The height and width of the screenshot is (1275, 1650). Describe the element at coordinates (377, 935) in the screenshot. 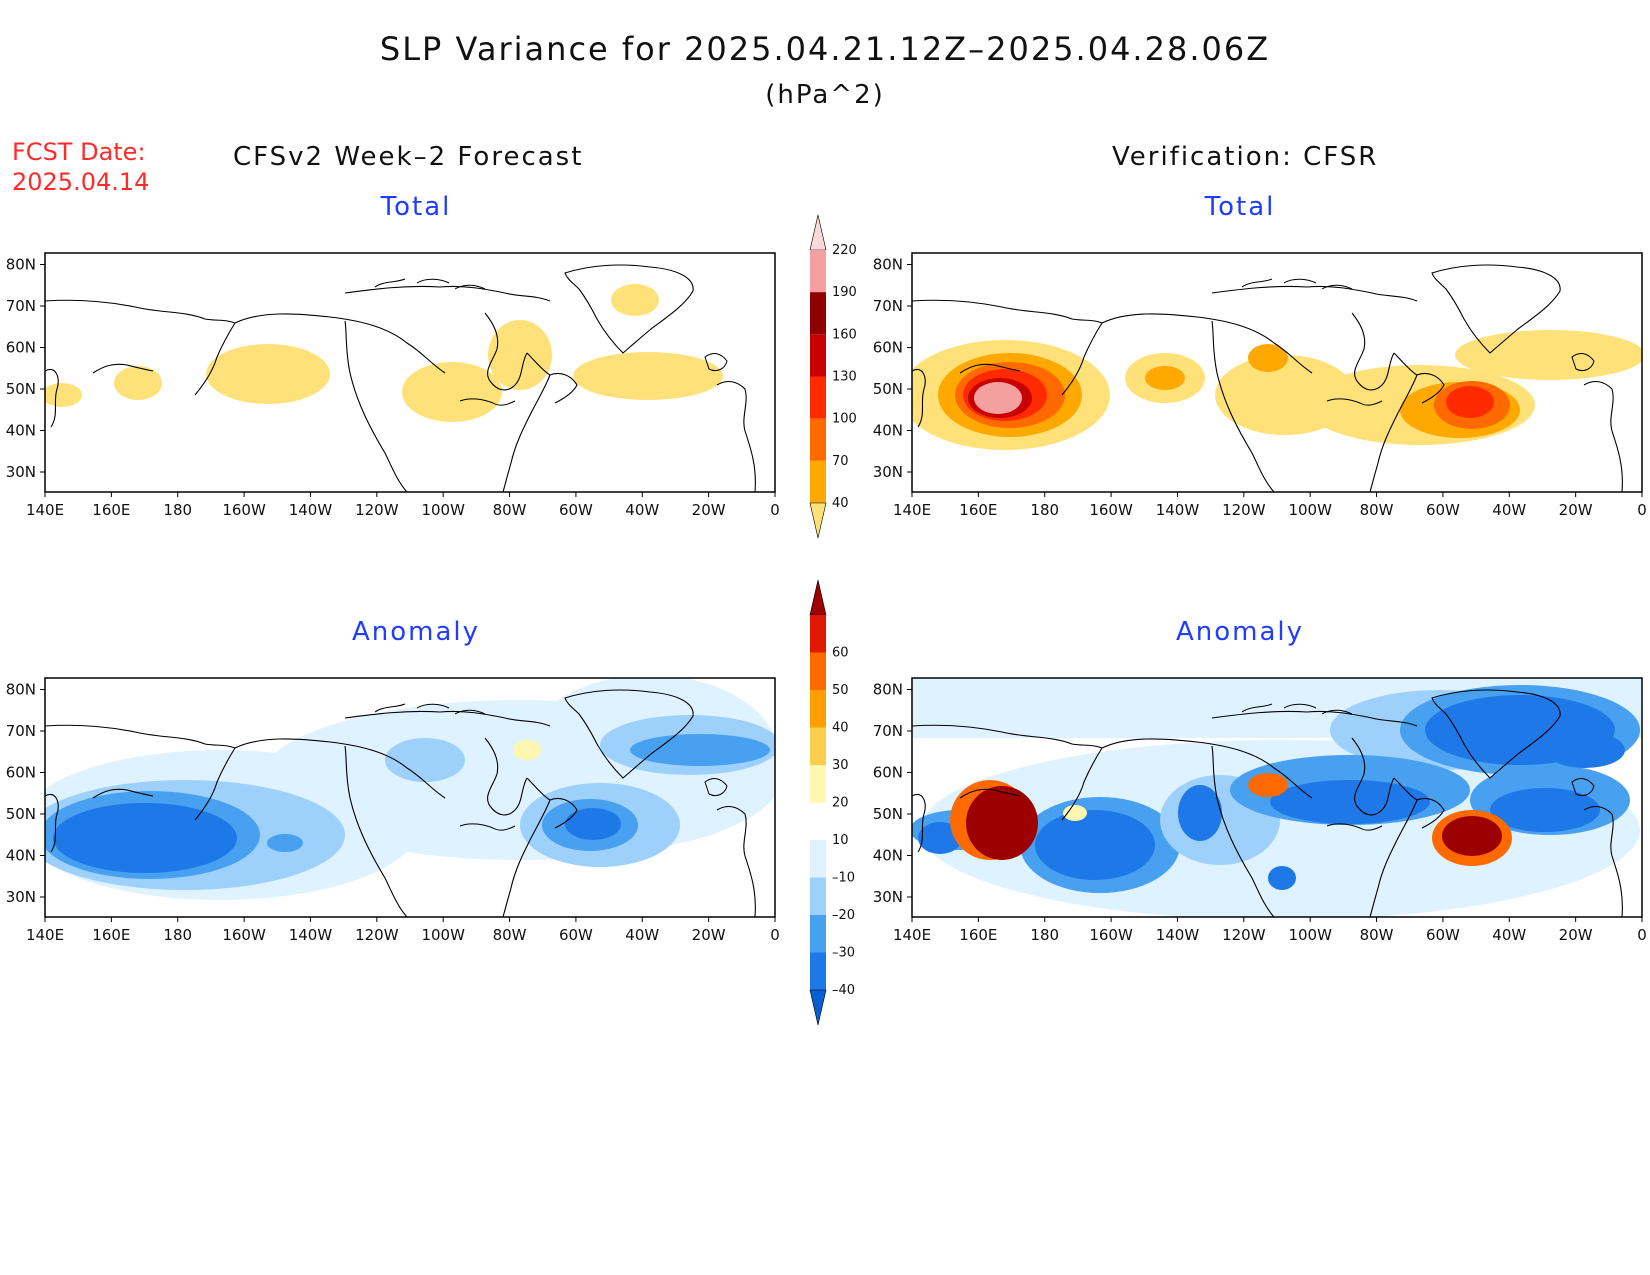

I see `x-tick-label-forecast-anomaly: 120W` at that location.